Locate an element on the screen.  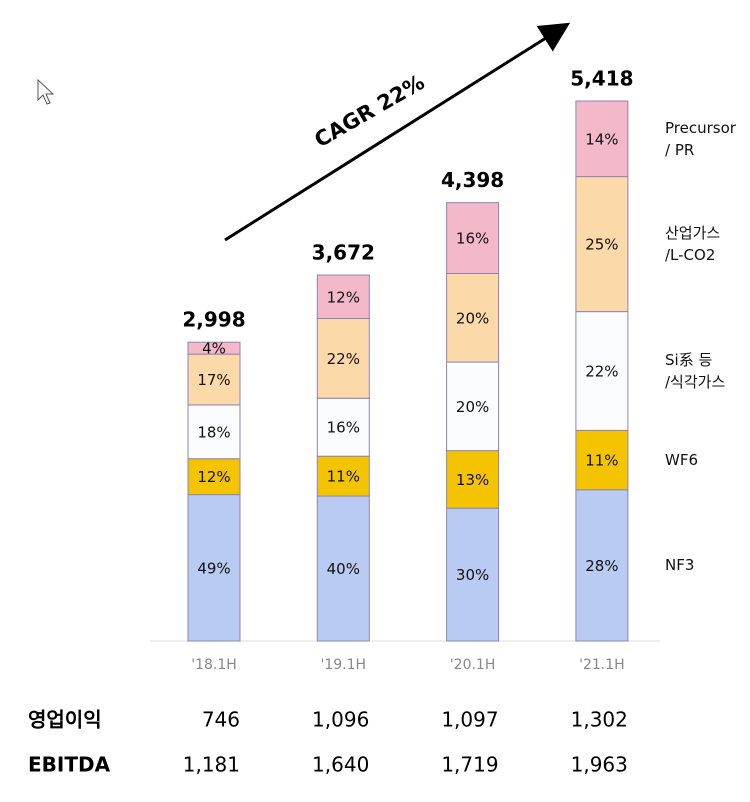
table-value: 1,181 is located at coordinates (211, 765).